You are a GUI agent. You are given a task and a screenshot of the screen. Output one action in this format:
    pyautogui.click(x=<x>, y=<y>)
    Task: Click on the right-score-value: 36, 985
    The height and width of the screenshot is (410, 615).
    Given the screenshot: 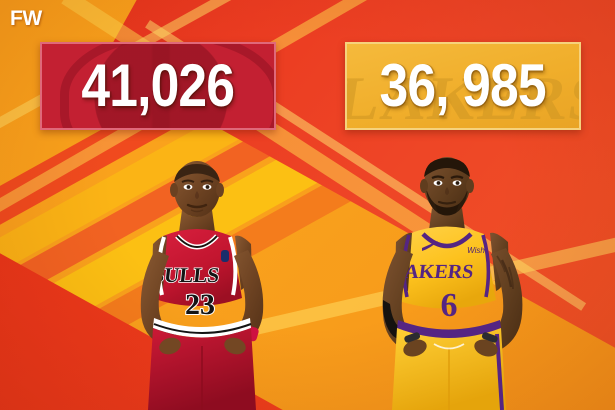 What is the action you would take?
    pyautogui.click(x=463, y=85)
    